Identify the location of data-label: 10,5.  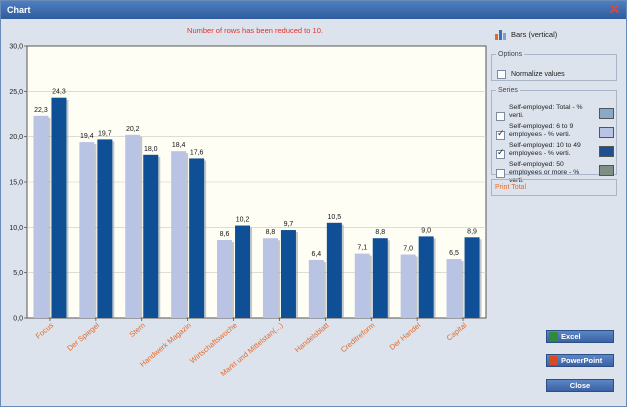
(335, 217).